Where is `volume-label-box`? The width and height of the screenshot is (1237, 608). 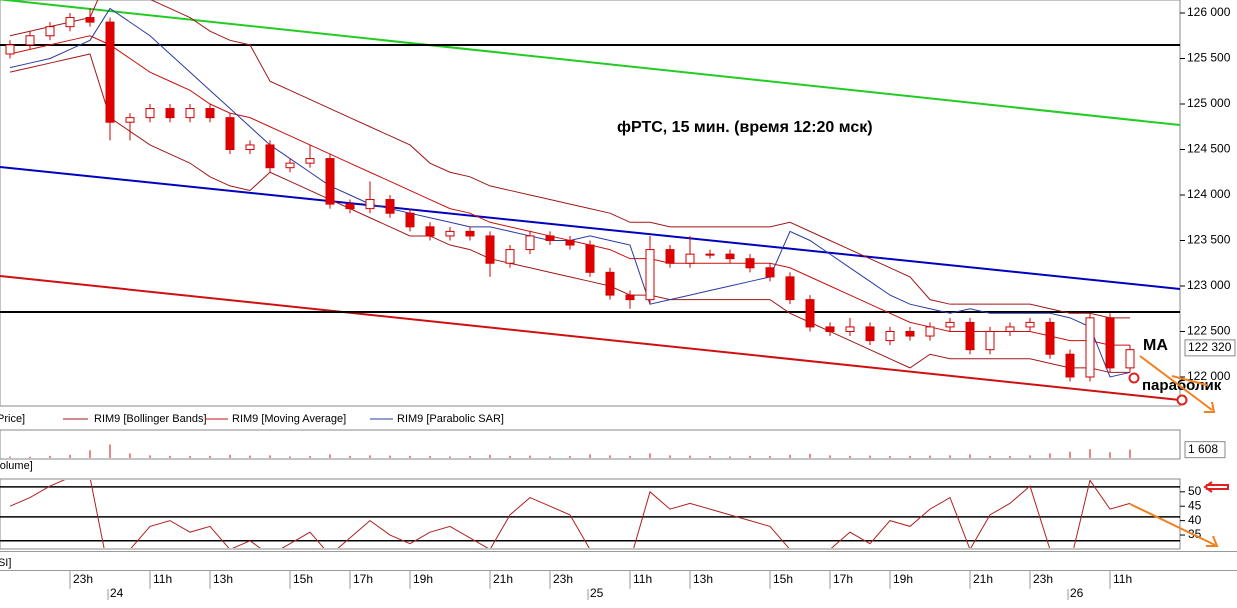 volume-label-box is located at coordinates (1205, 450).